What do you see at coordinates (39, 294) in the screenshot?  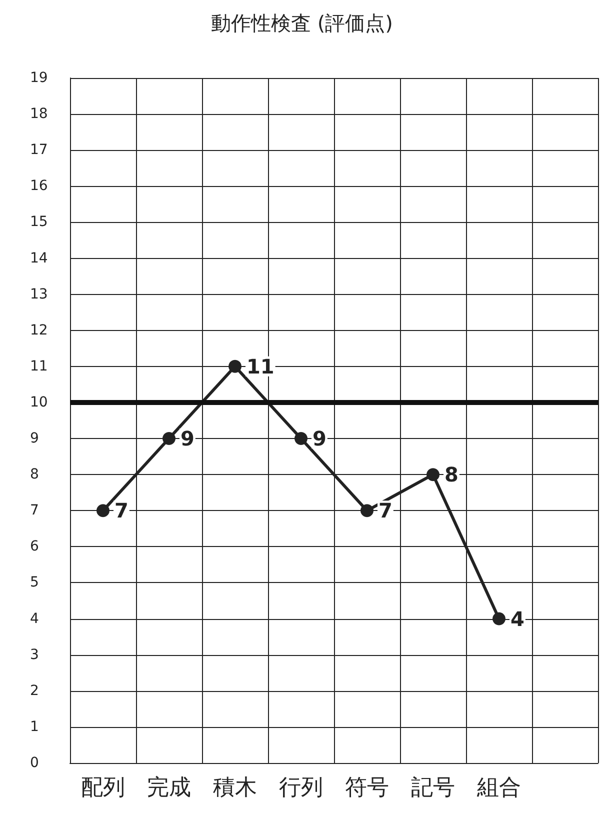 I see `y-tick-label: 13` at bounding box center [39, 294].